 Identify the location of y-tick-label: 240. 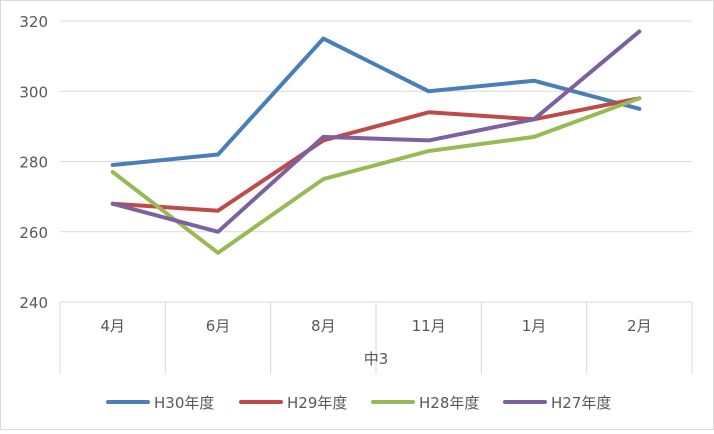
(33, 303).